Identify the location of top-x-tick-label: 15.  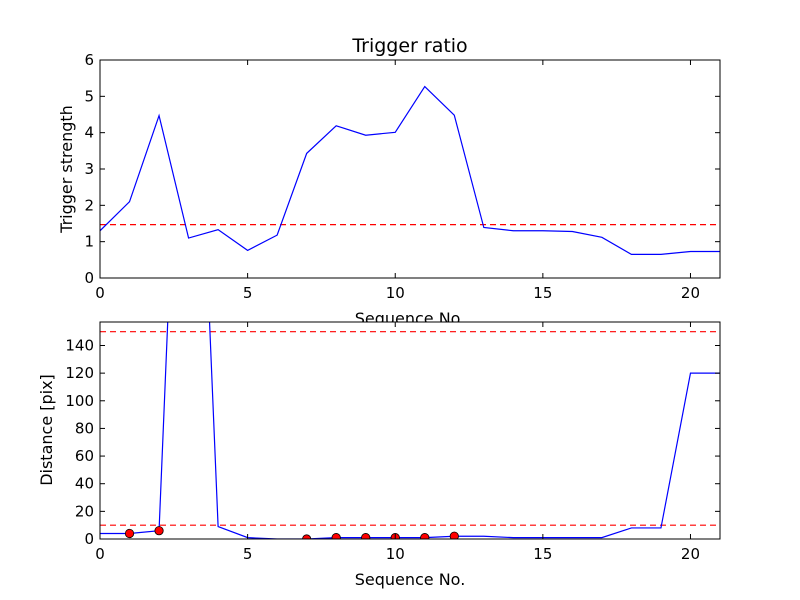
(542, 293).